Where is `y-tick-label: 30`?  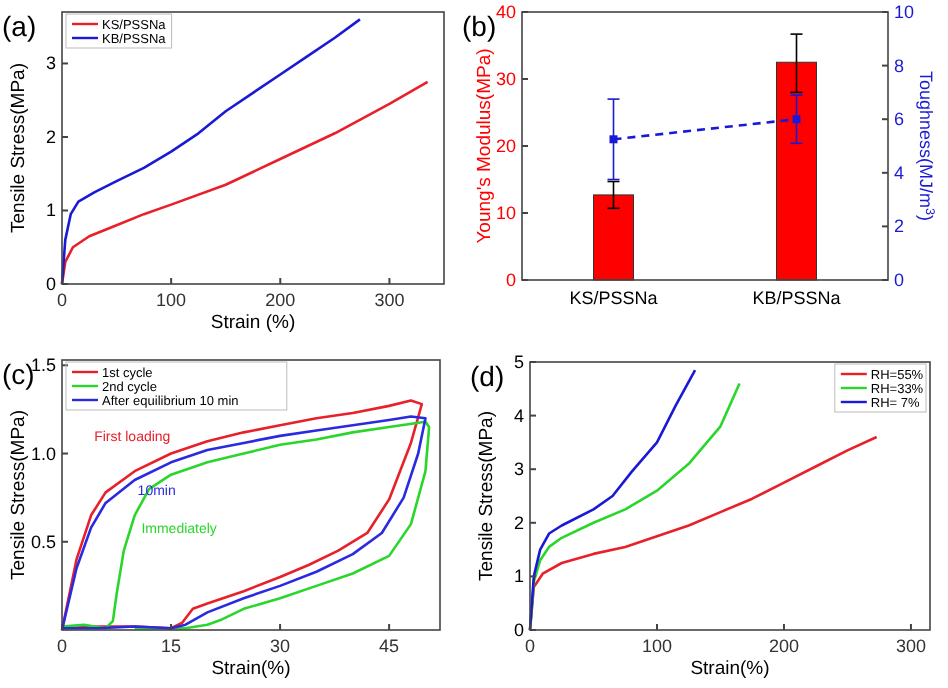 y-tick-label: 30 is located at coordinates (505, 79).